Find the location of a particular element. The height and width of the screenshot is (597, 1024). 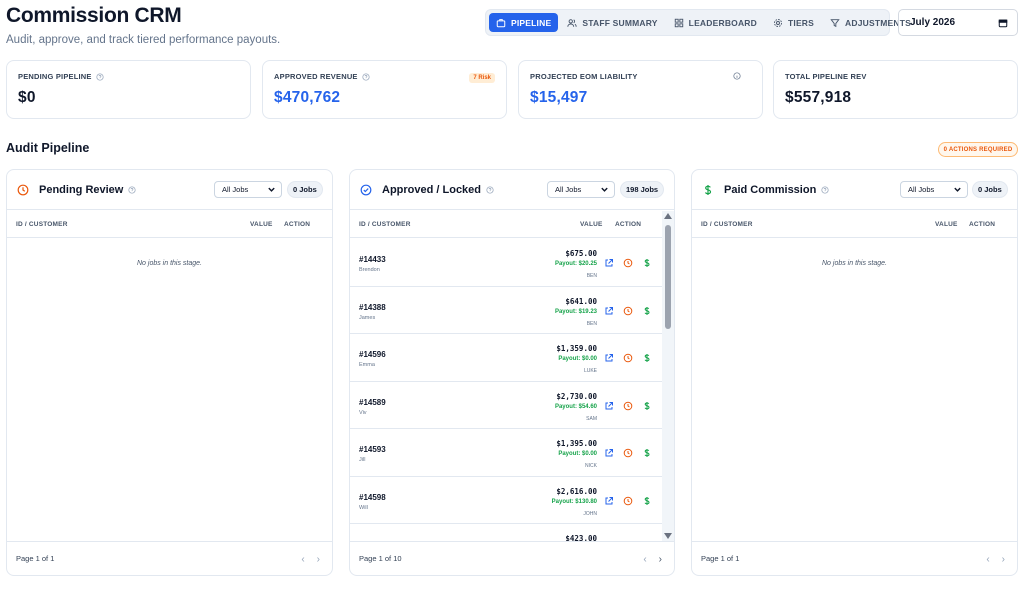

filter-value: All Jobs is located at coordinates (921, 189).